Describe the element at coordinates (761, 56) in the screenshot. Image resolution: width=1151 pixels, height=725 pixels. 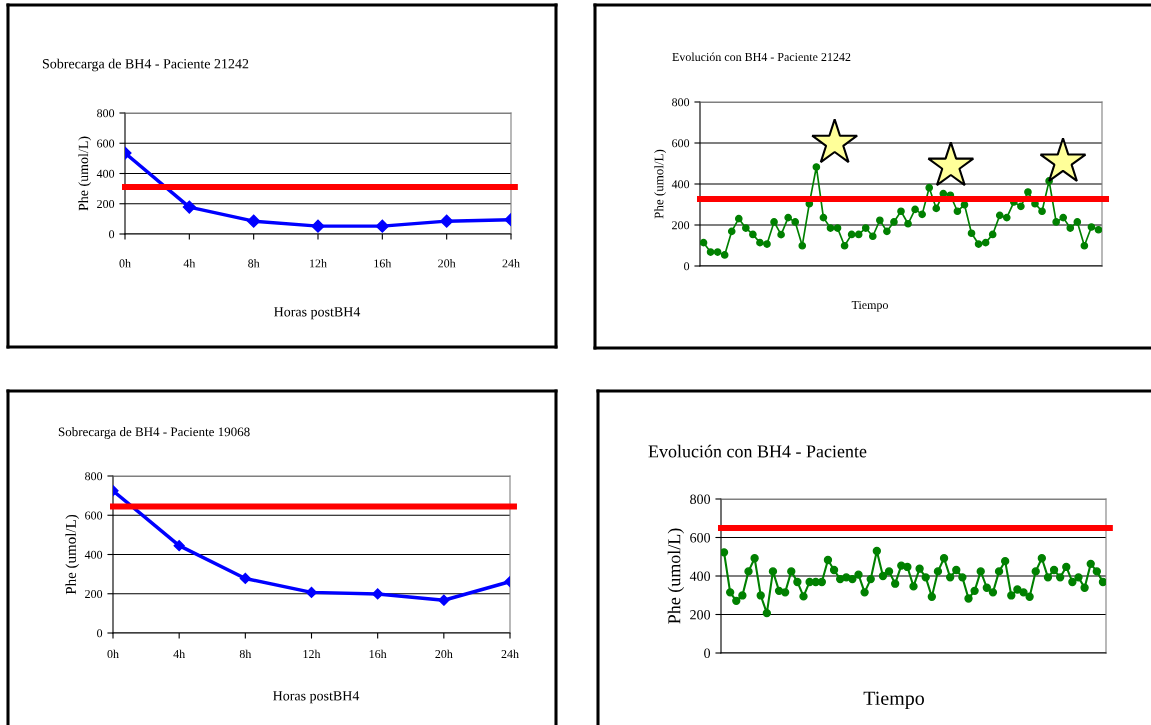
I see `chart-title: Evolución con BH4 - Paciente 21242` at that location.